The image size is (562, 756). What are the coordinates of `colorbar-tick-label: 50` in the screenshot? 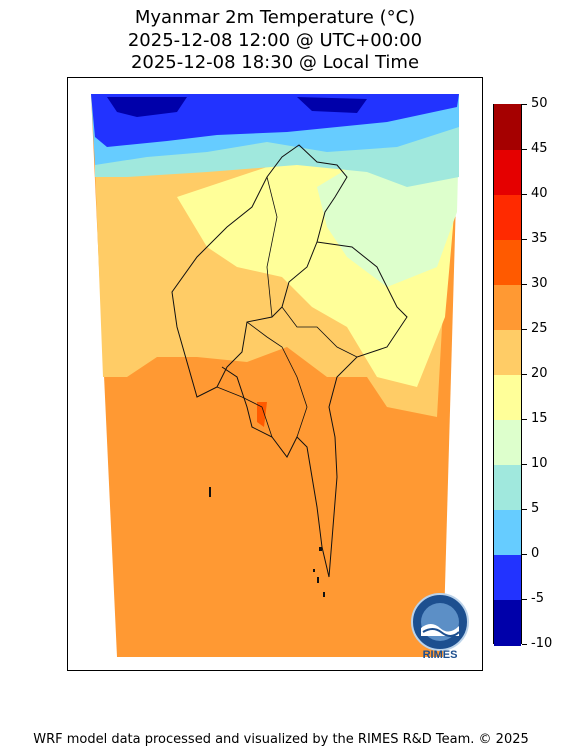 It's located at (539, 103).